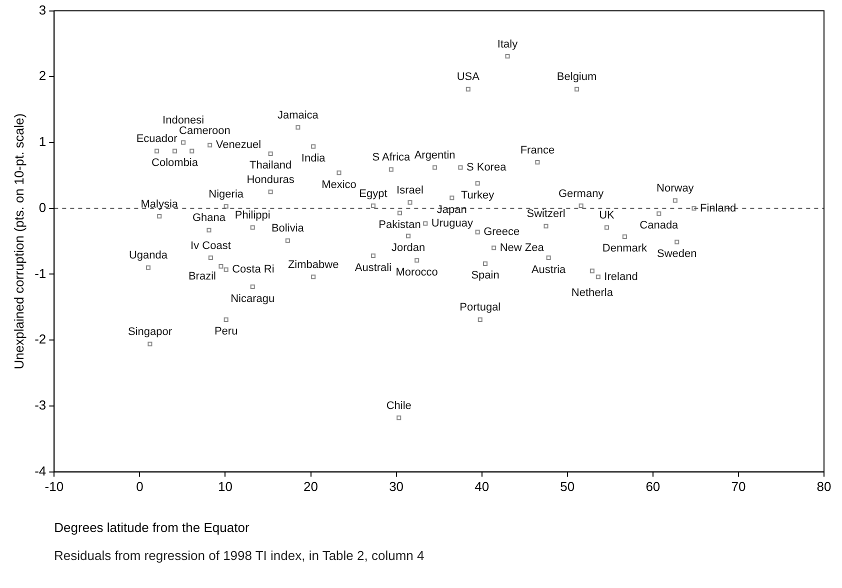  I want to click on data-label: Turkey, so click(477, 195).